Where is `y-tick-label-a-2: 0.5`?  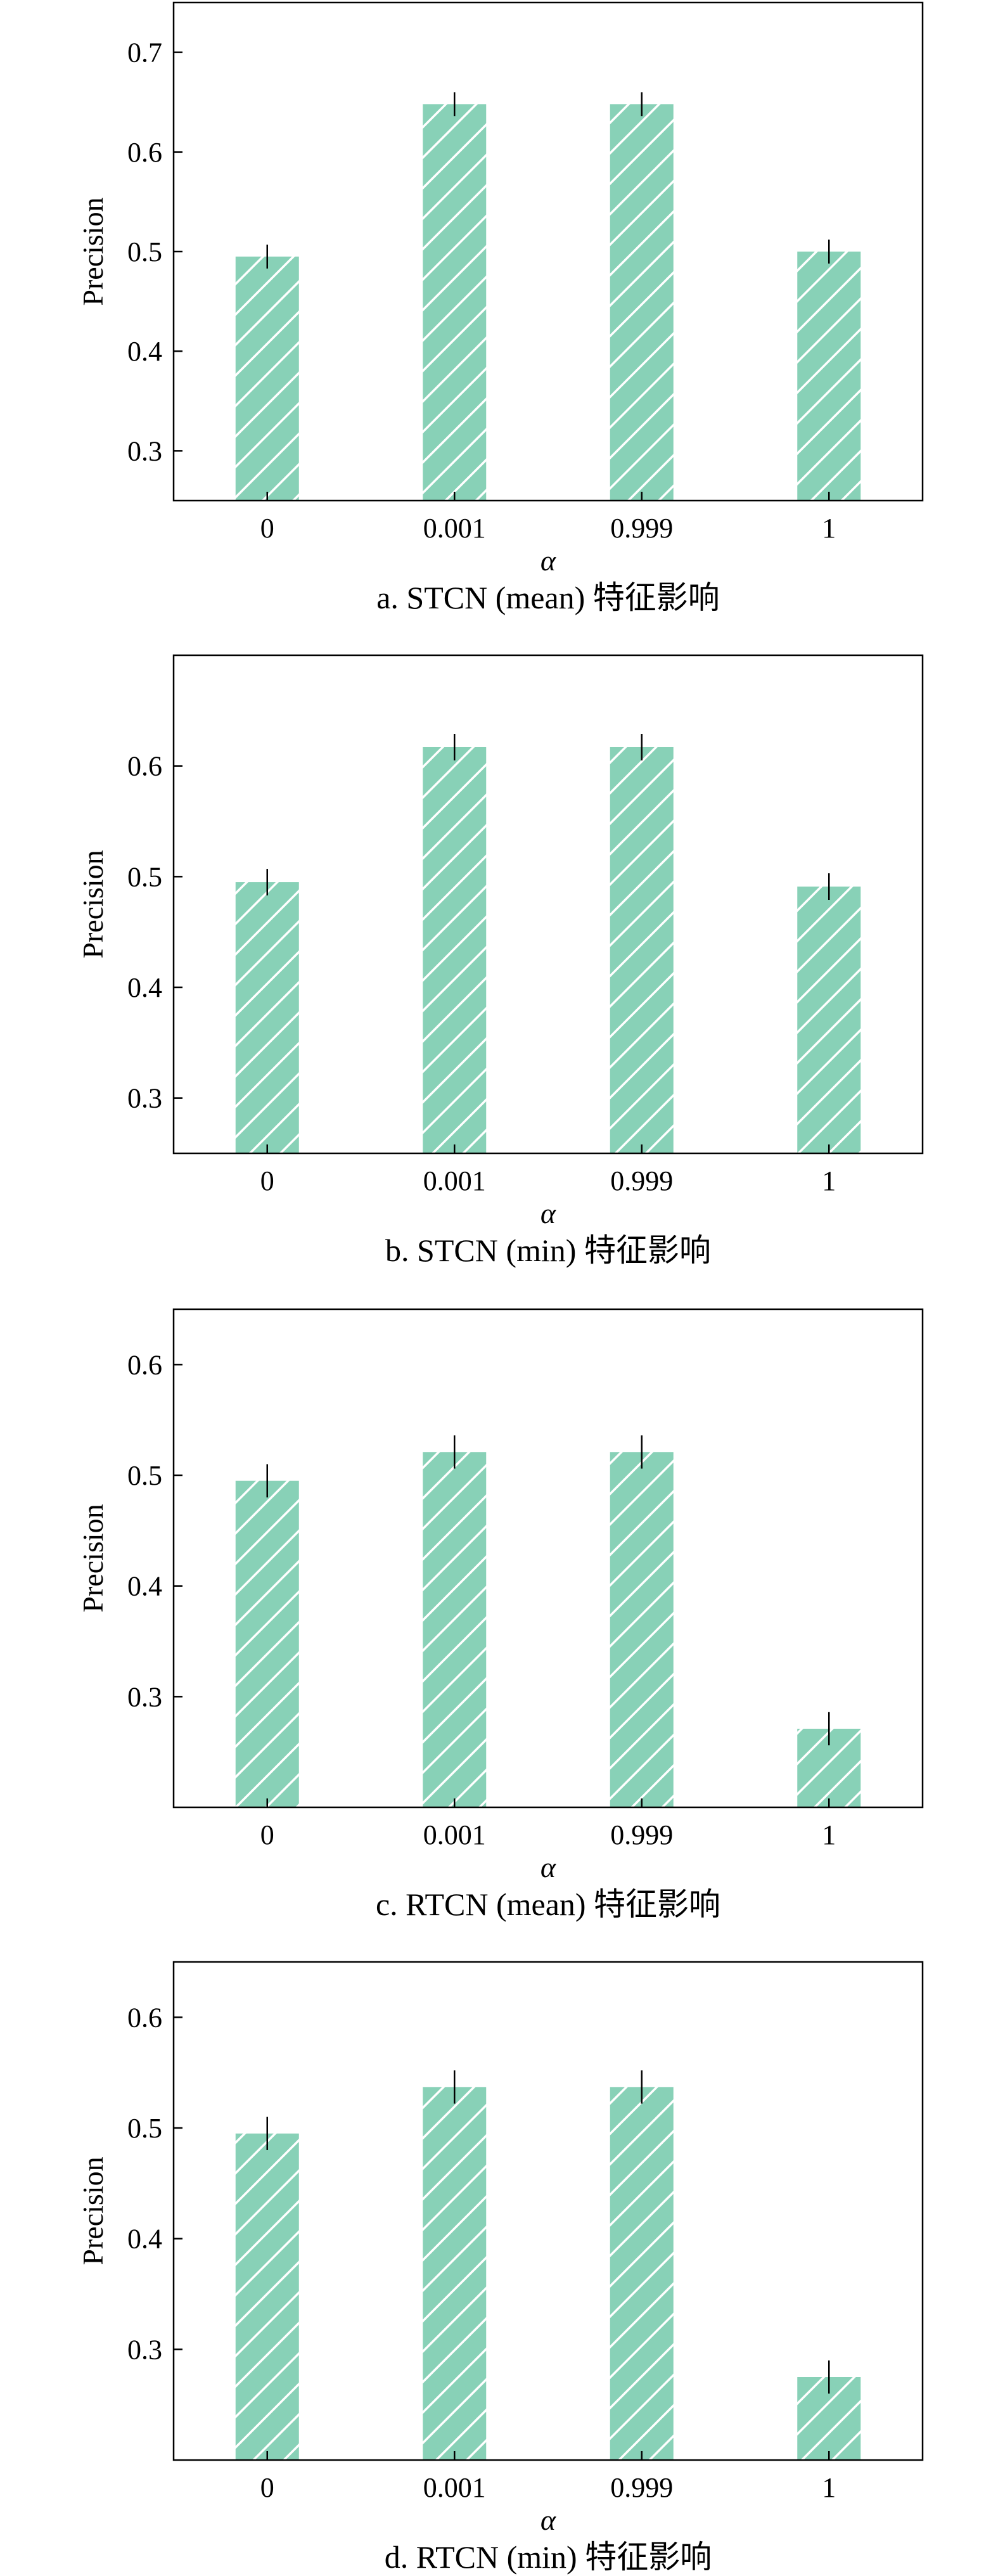
y-tick-label-a-2: 0.5 is located at coordinates (144, 251).